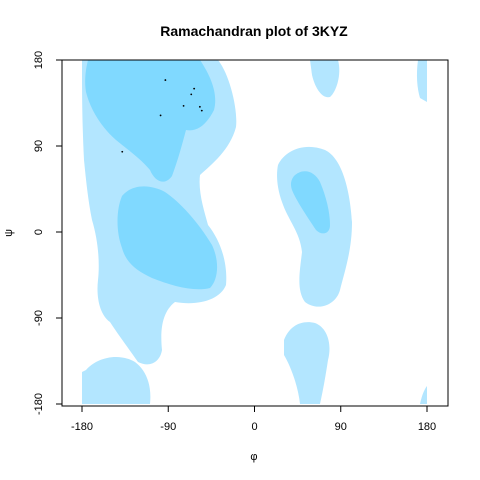  Describe the element at coordinates (423, 395) in the screenshot. I see `allowed-region-bottom-right` at that location.